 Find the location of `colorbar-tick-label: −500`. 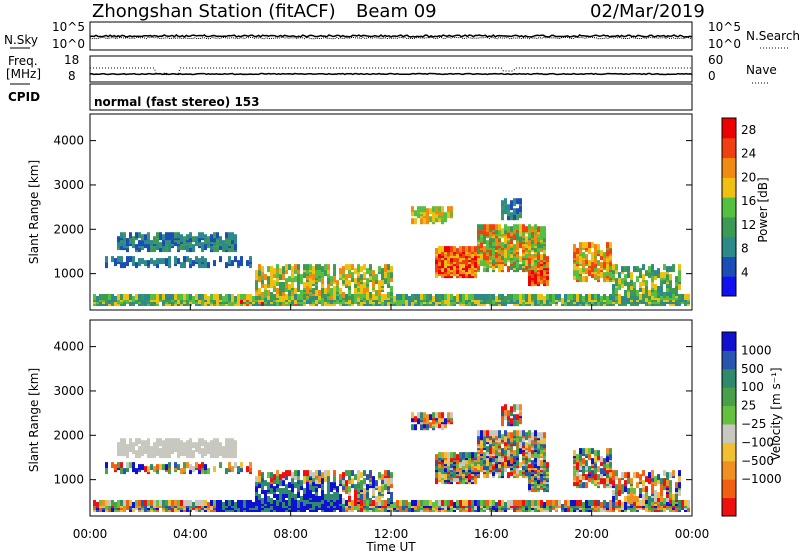

colorbar-tick-label: −500 is located at coordinates (757, 461).